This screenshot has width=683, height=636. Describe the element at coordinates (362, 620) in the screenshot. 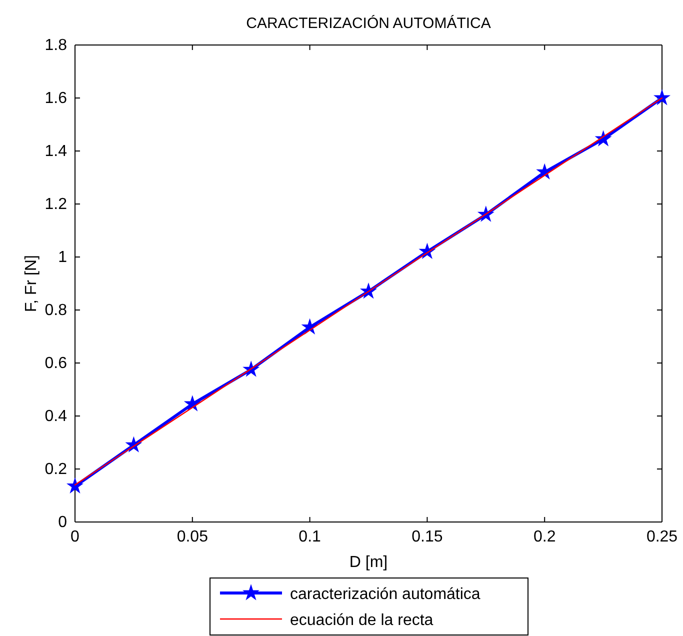

I see `legend-label: ecuación de la recta` at that location.